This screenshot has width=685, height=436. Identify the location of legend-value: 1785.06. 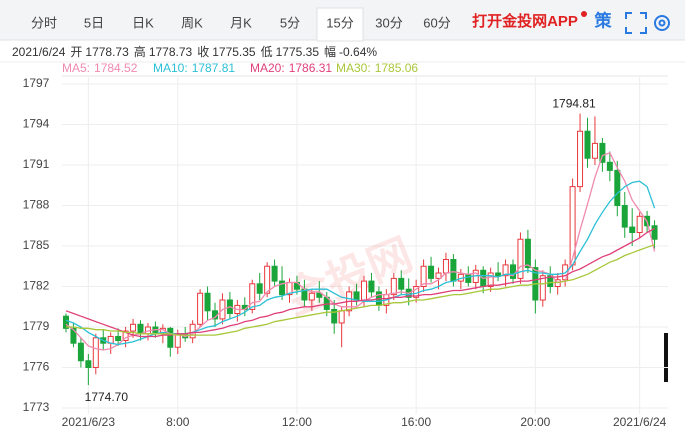
(397, 68).